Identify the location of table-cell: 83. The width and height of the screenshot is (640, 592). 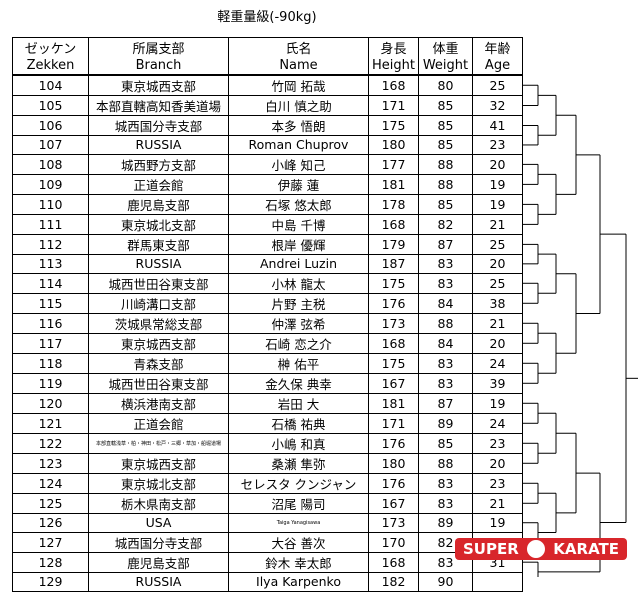
(445, 383).